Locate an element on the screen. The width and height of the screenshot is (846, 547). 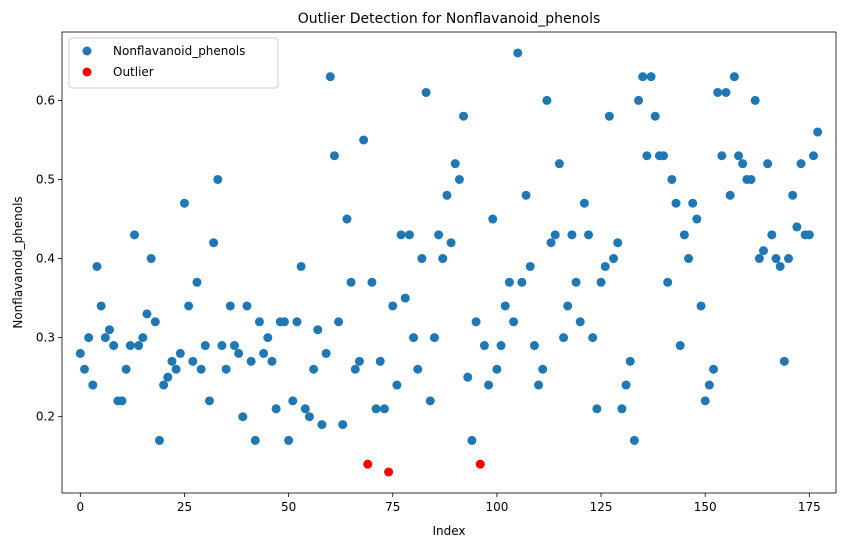
y-tick-label: 0.6 is located at coordinates (45, 100).